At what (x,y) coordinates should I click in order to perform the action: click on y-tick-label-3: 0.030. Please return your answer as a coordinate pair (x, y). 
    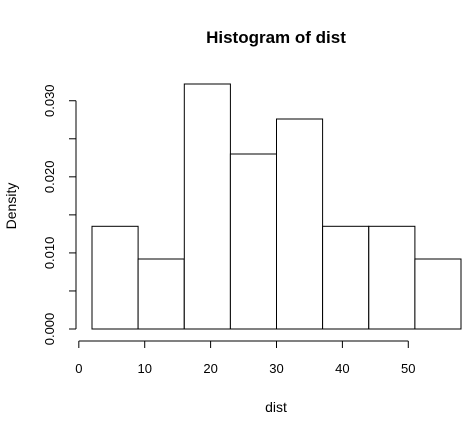
    Looking at the image, I should click on (49, 100).